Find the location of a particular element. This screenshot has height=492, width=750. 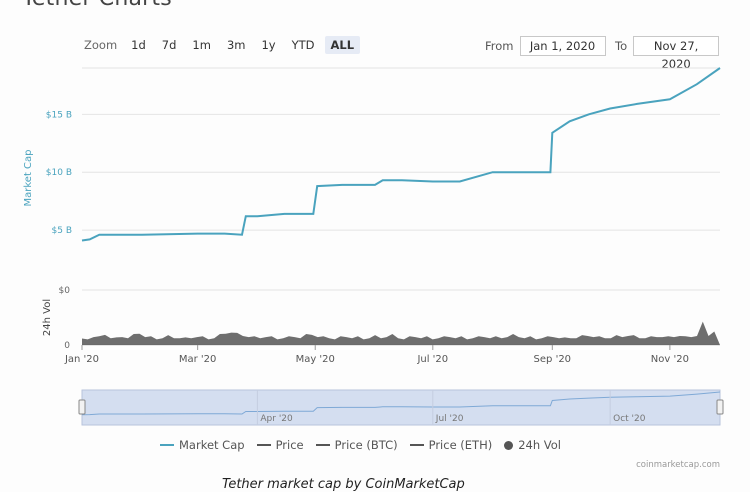

zoom-label: Zoom is located at coordinates (101, 45).